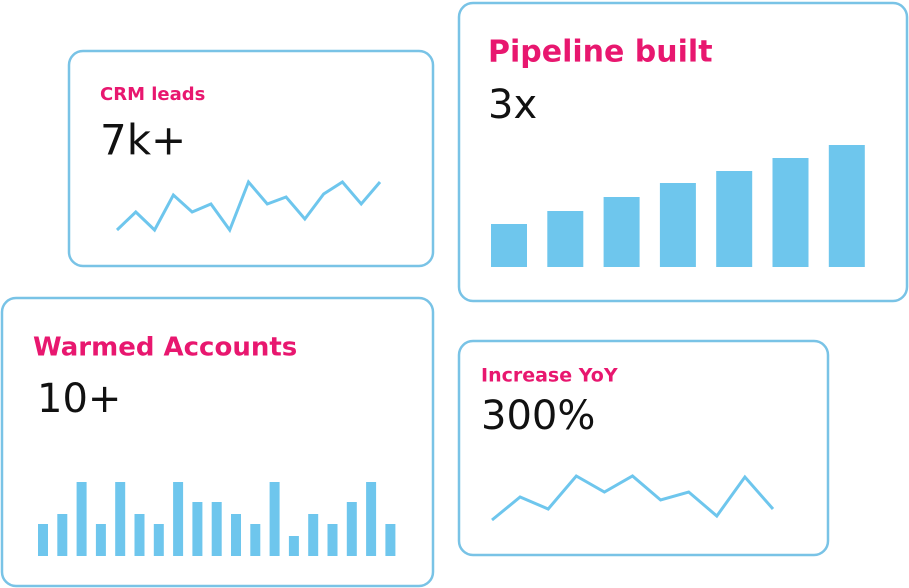  Describe the element at coordinates (600, 52) in the screenshot. I see `card-title: Pipeline built` at that location.